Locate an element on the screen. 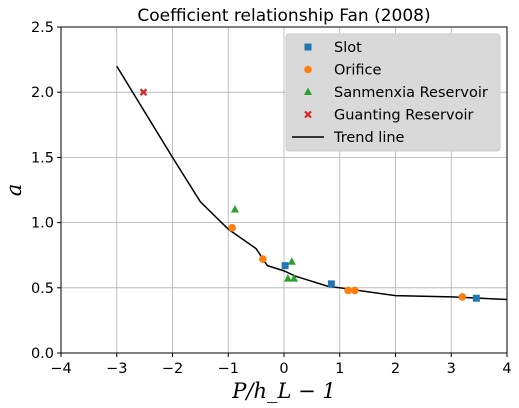  x-tick-label: 3 is located at coordinates (451, 369).